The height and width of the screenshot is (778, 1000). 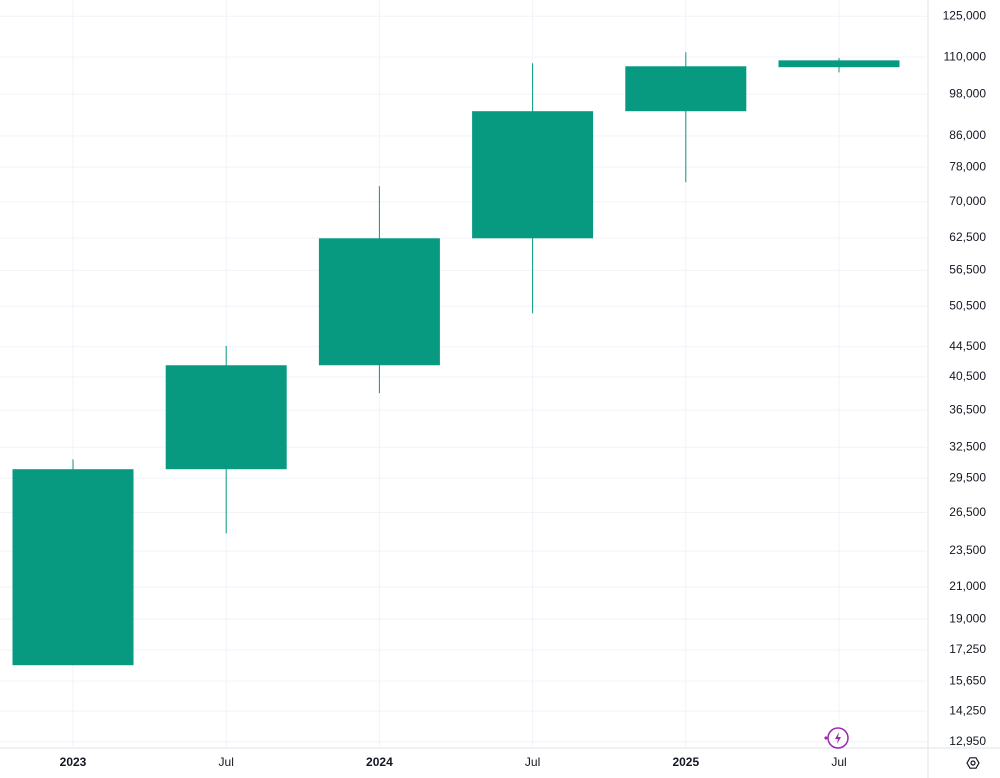 I want to click on y-tick-label: 32,500, so click(x=967, y=446).